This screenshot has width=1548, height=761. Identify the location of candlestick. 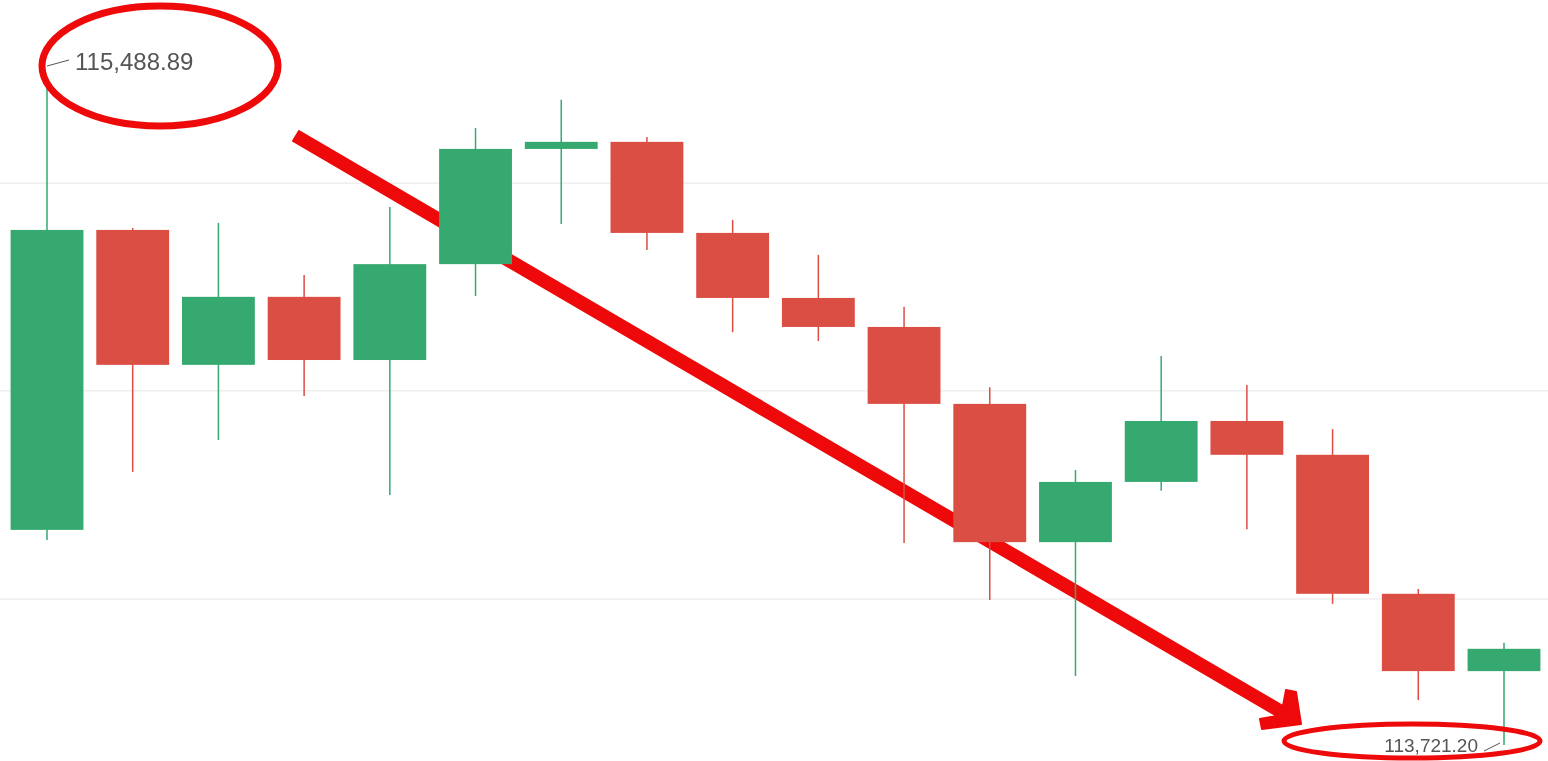
(561, 162).